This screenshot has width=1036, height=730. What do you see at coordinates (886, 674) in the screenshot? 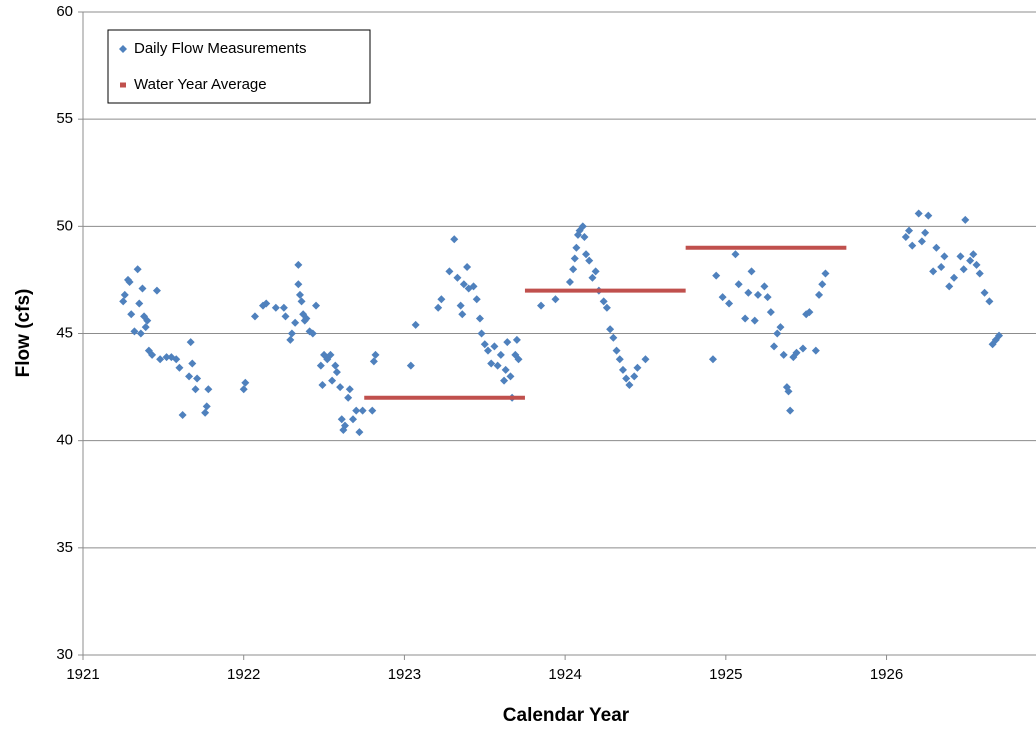
I see `x-tick-label: 1926` at bounding box center [886, 674].